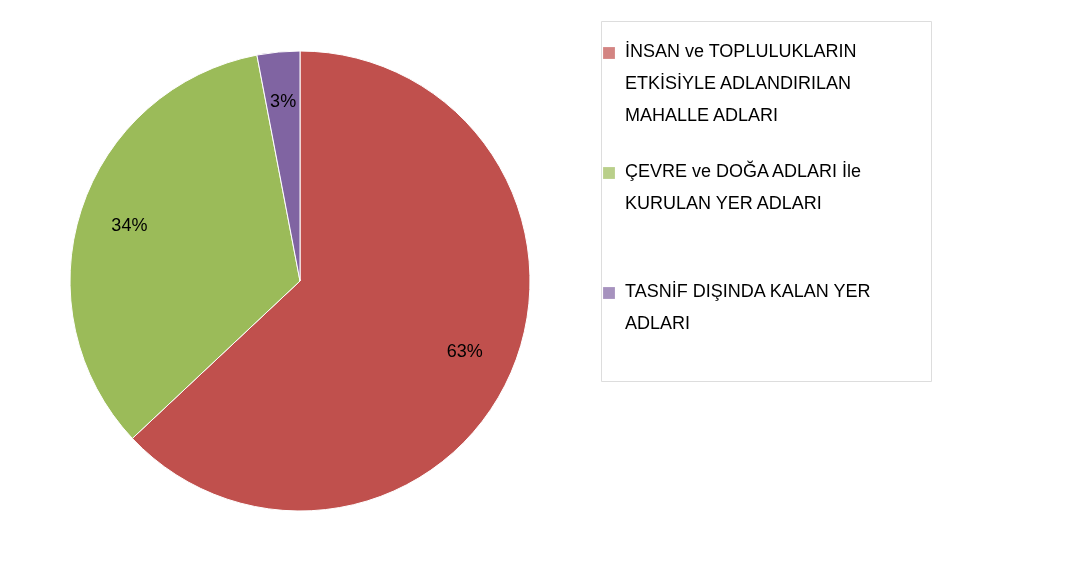 The height and width of the screenshot is (577, 1091). I want to click on data-label: 34%, so click(129, 224).